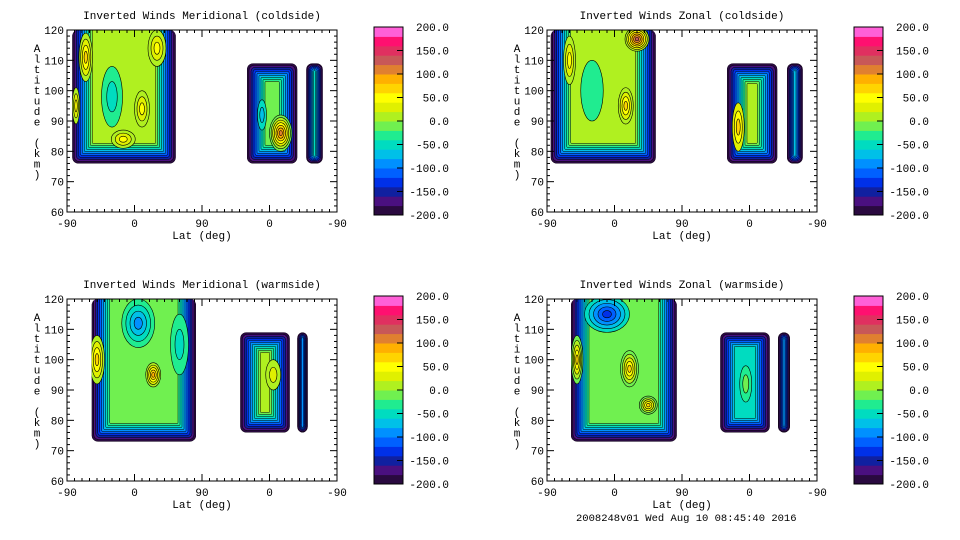 Image resolution: width=960 pixels, height=540 pixels. What do you see at coordinates (686, 519) in the screenshot?
I see `footer-timestamp: 2008248v01 Wed Aug 10 08:45:40 2016` at bounding box center [686, 519].